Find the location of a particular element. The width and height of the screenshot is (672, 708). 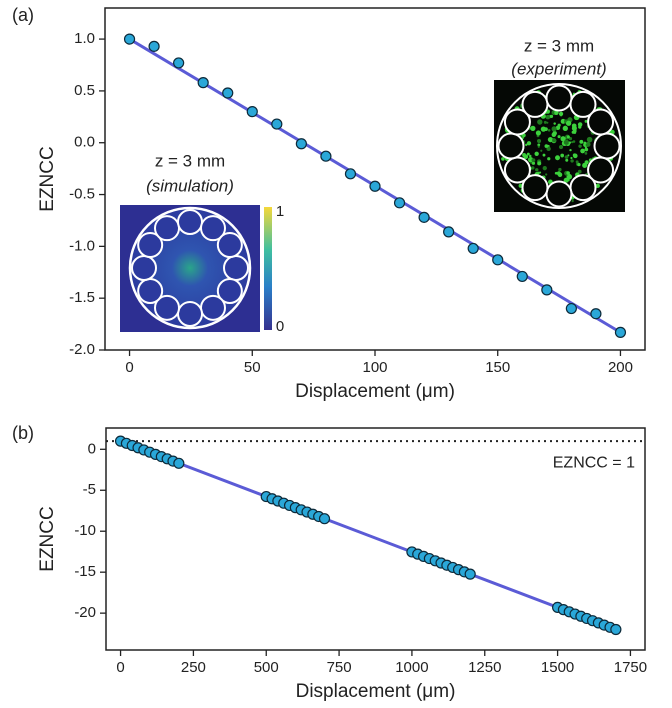

x-tick-label: 200 is located at coordinates (620, 367).